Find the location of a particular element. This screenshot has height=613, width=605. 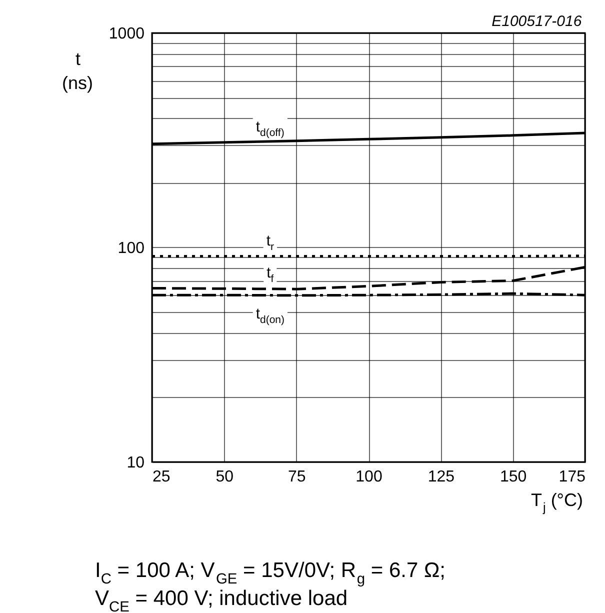

x-tick-label: 125 is located at coordinates (441, 477).